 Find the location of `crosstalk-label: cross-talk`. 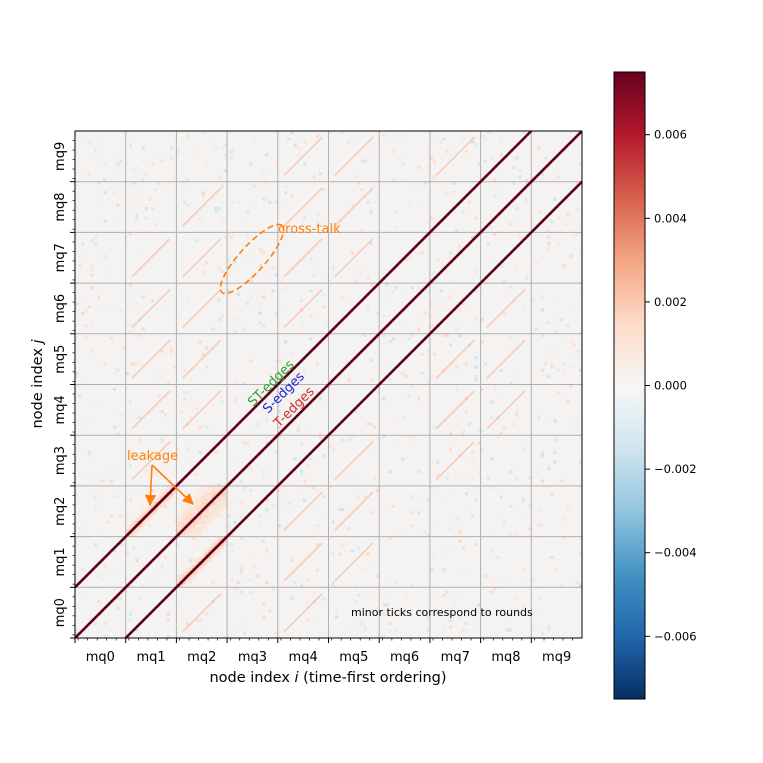

crosstalk-label: cross-talk is located at coordinates (309, 229).